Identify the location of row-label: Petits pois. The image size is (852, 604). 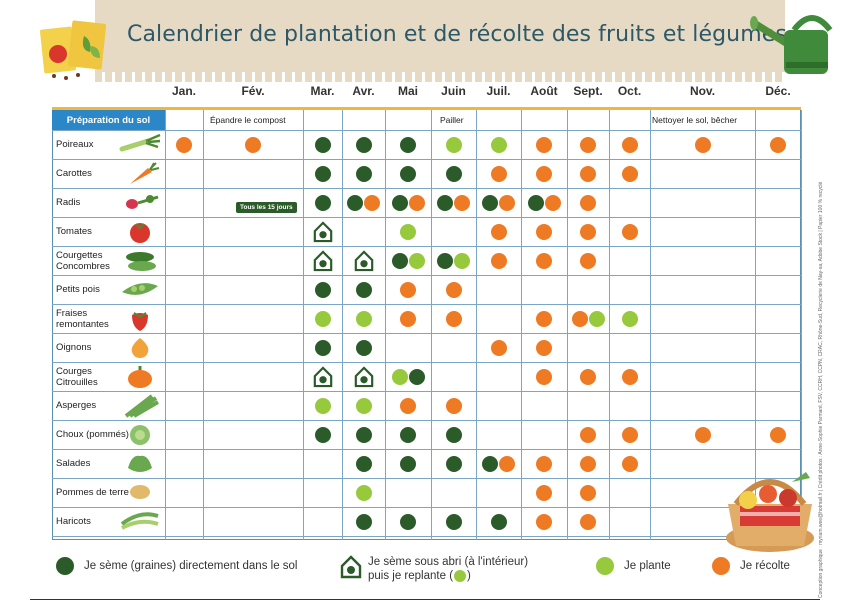
(78, 289).